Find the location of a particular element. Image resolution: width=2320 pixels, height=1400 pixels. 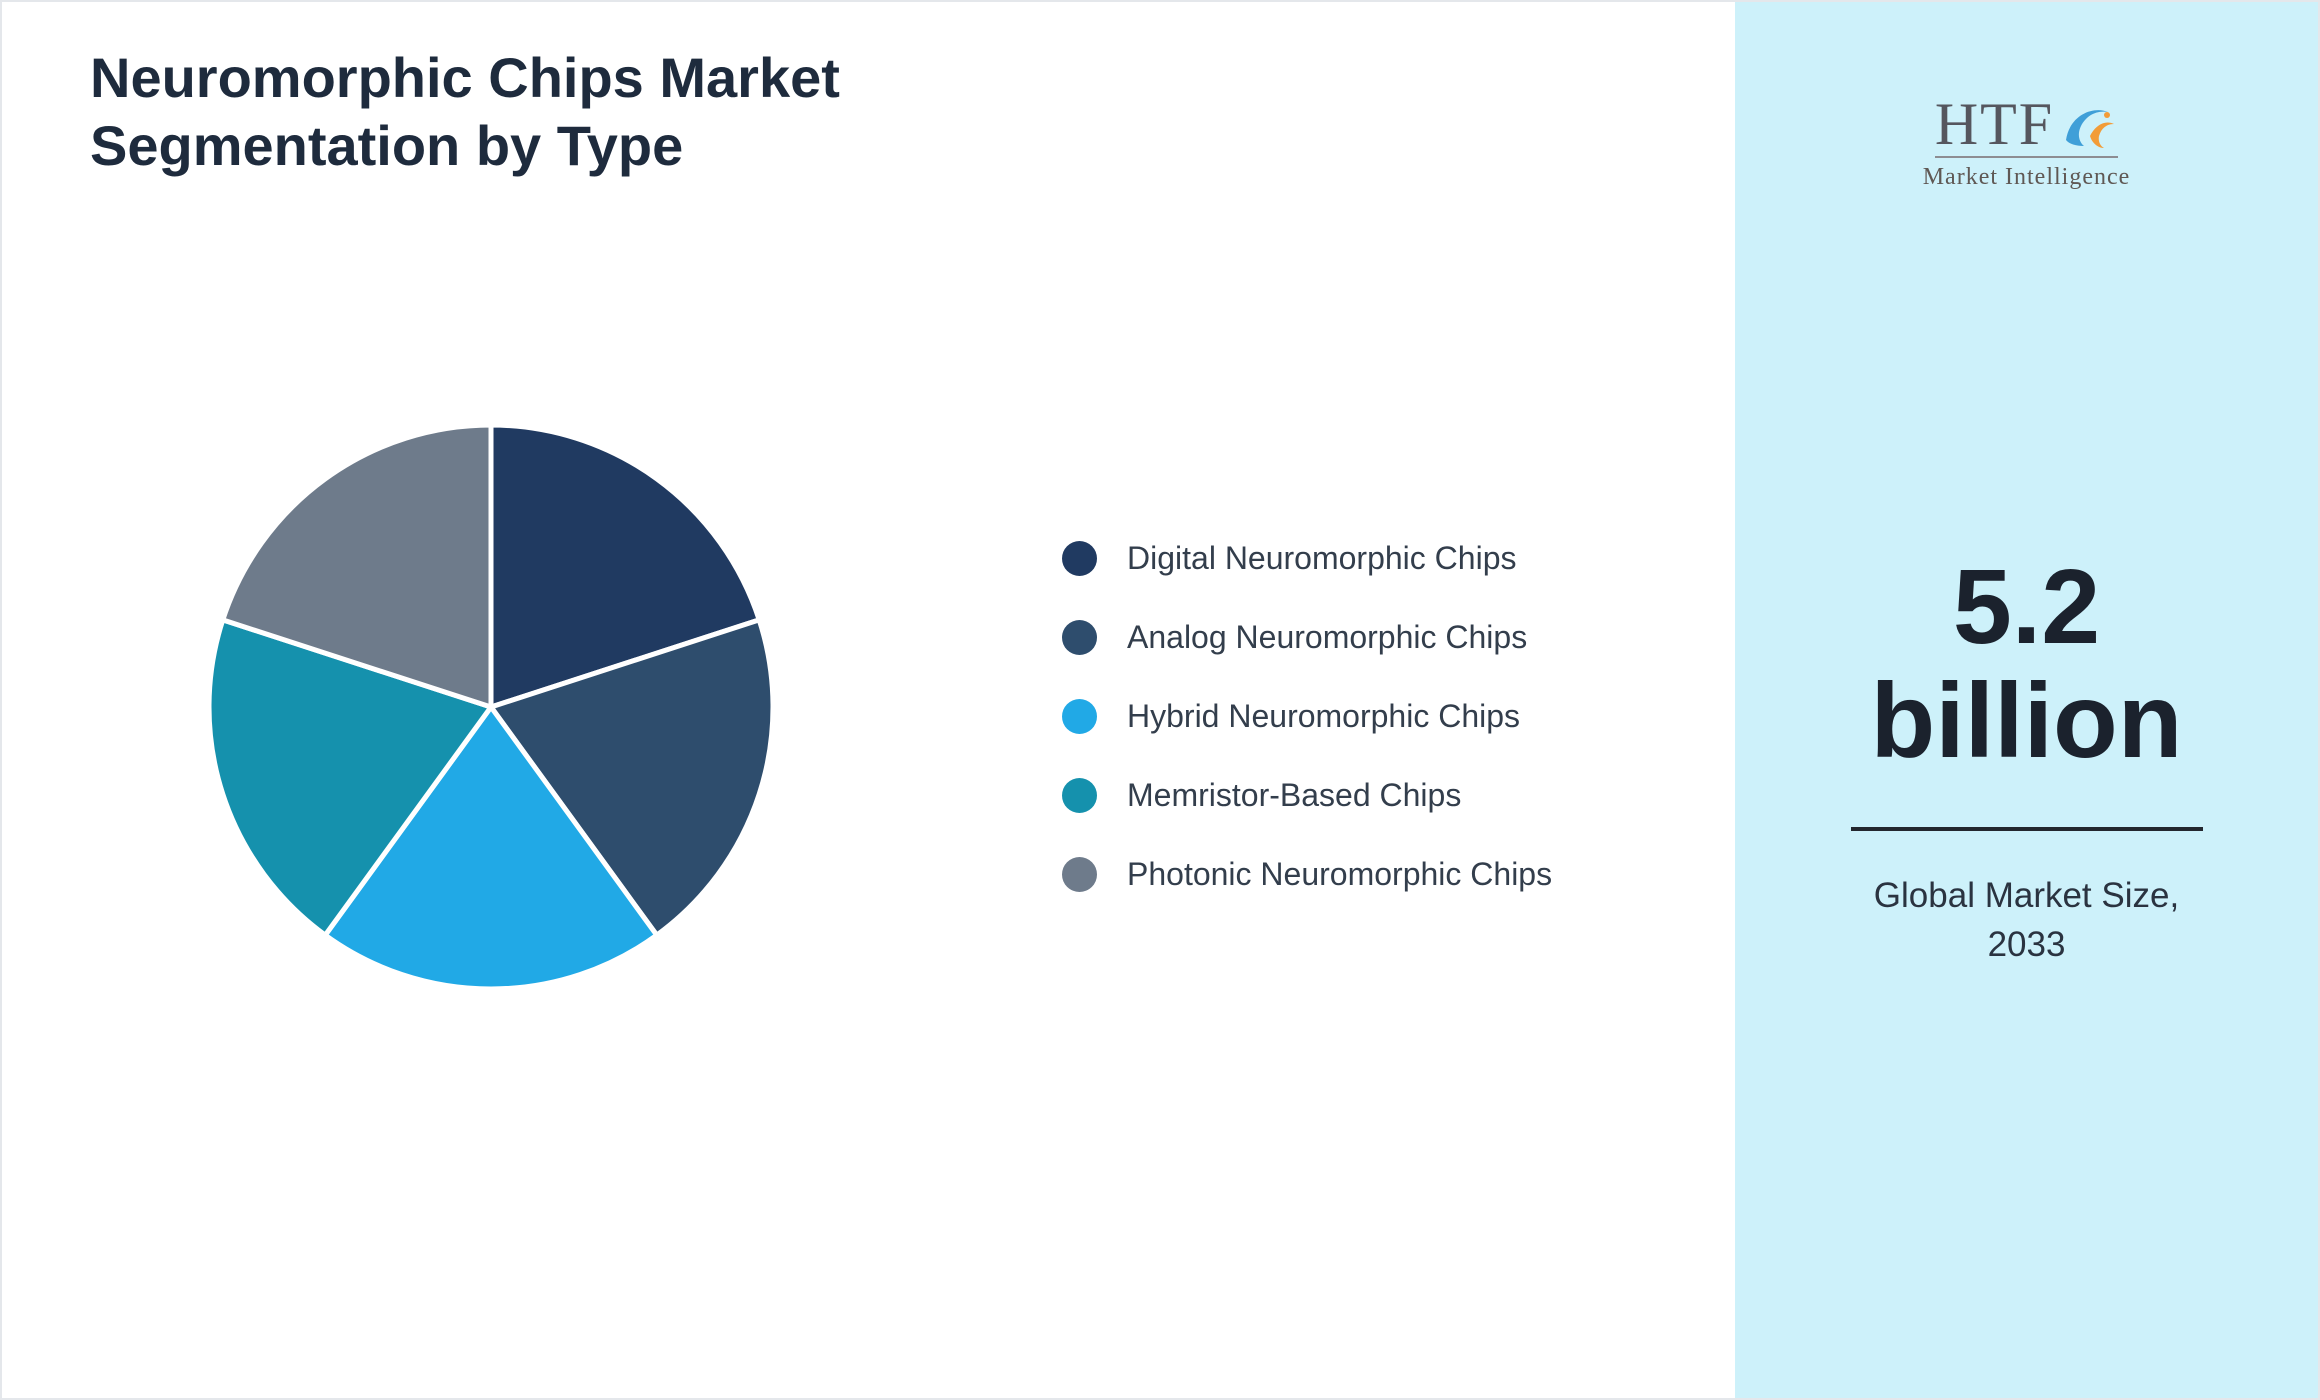

htf-logo-row: HTF is located at coordinates (2026, 124).